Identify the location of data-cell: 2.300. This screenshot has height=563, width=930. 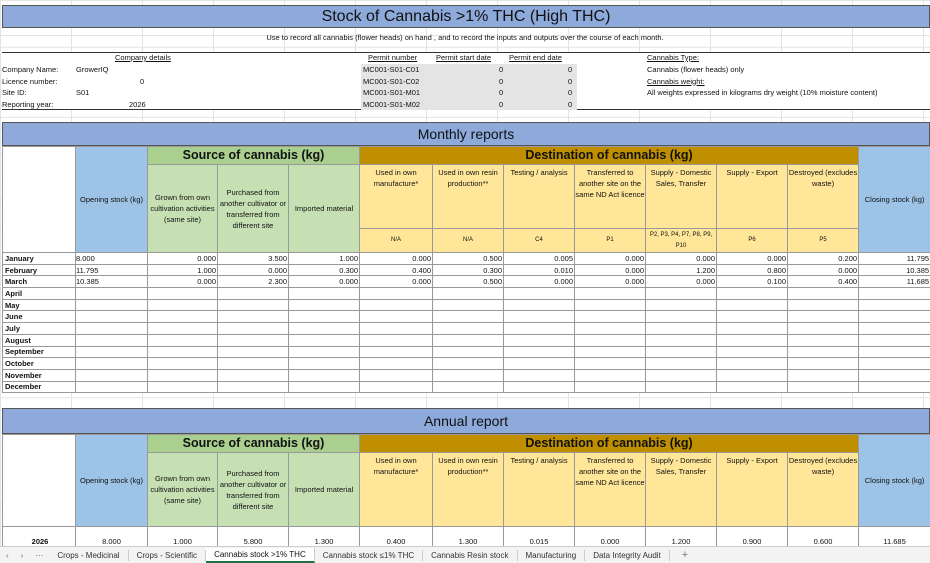
(253, 282).